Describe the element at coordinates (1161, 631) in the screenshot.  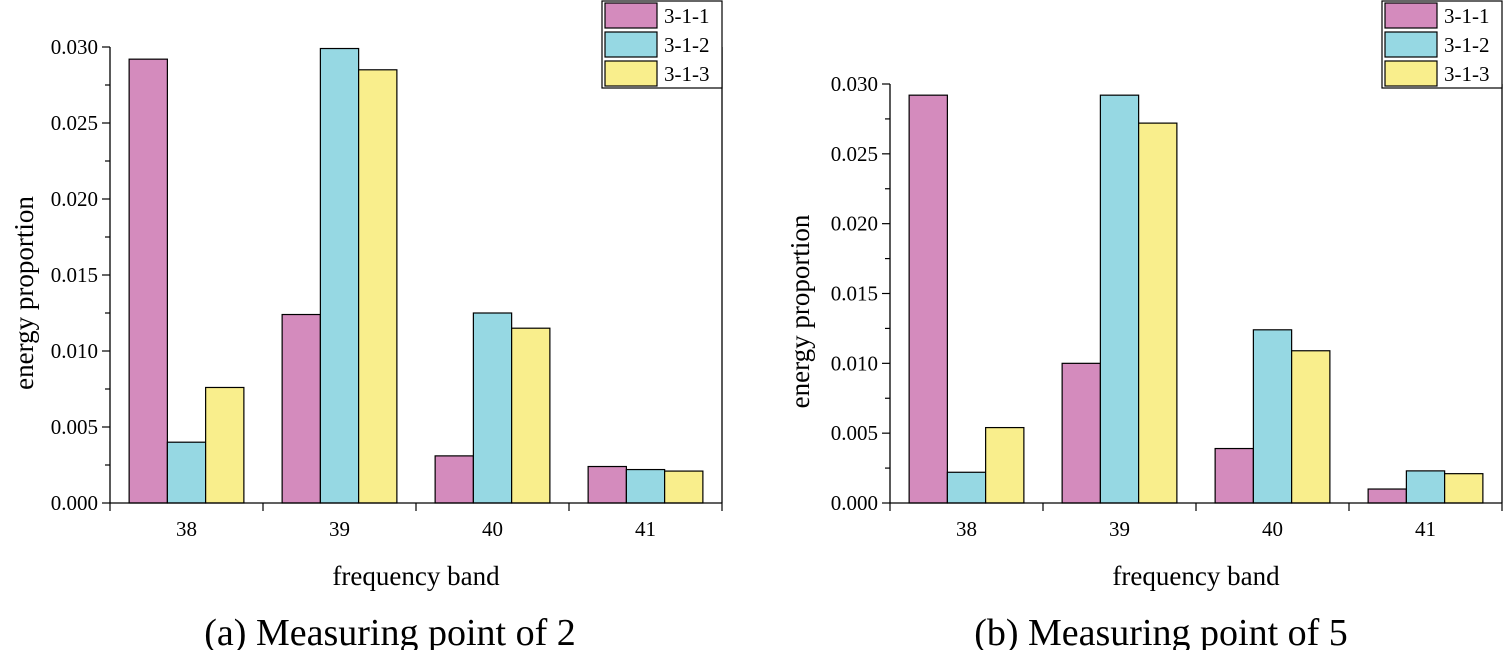
I see `chart-caption: (b) Measuring point of 5` at that location.